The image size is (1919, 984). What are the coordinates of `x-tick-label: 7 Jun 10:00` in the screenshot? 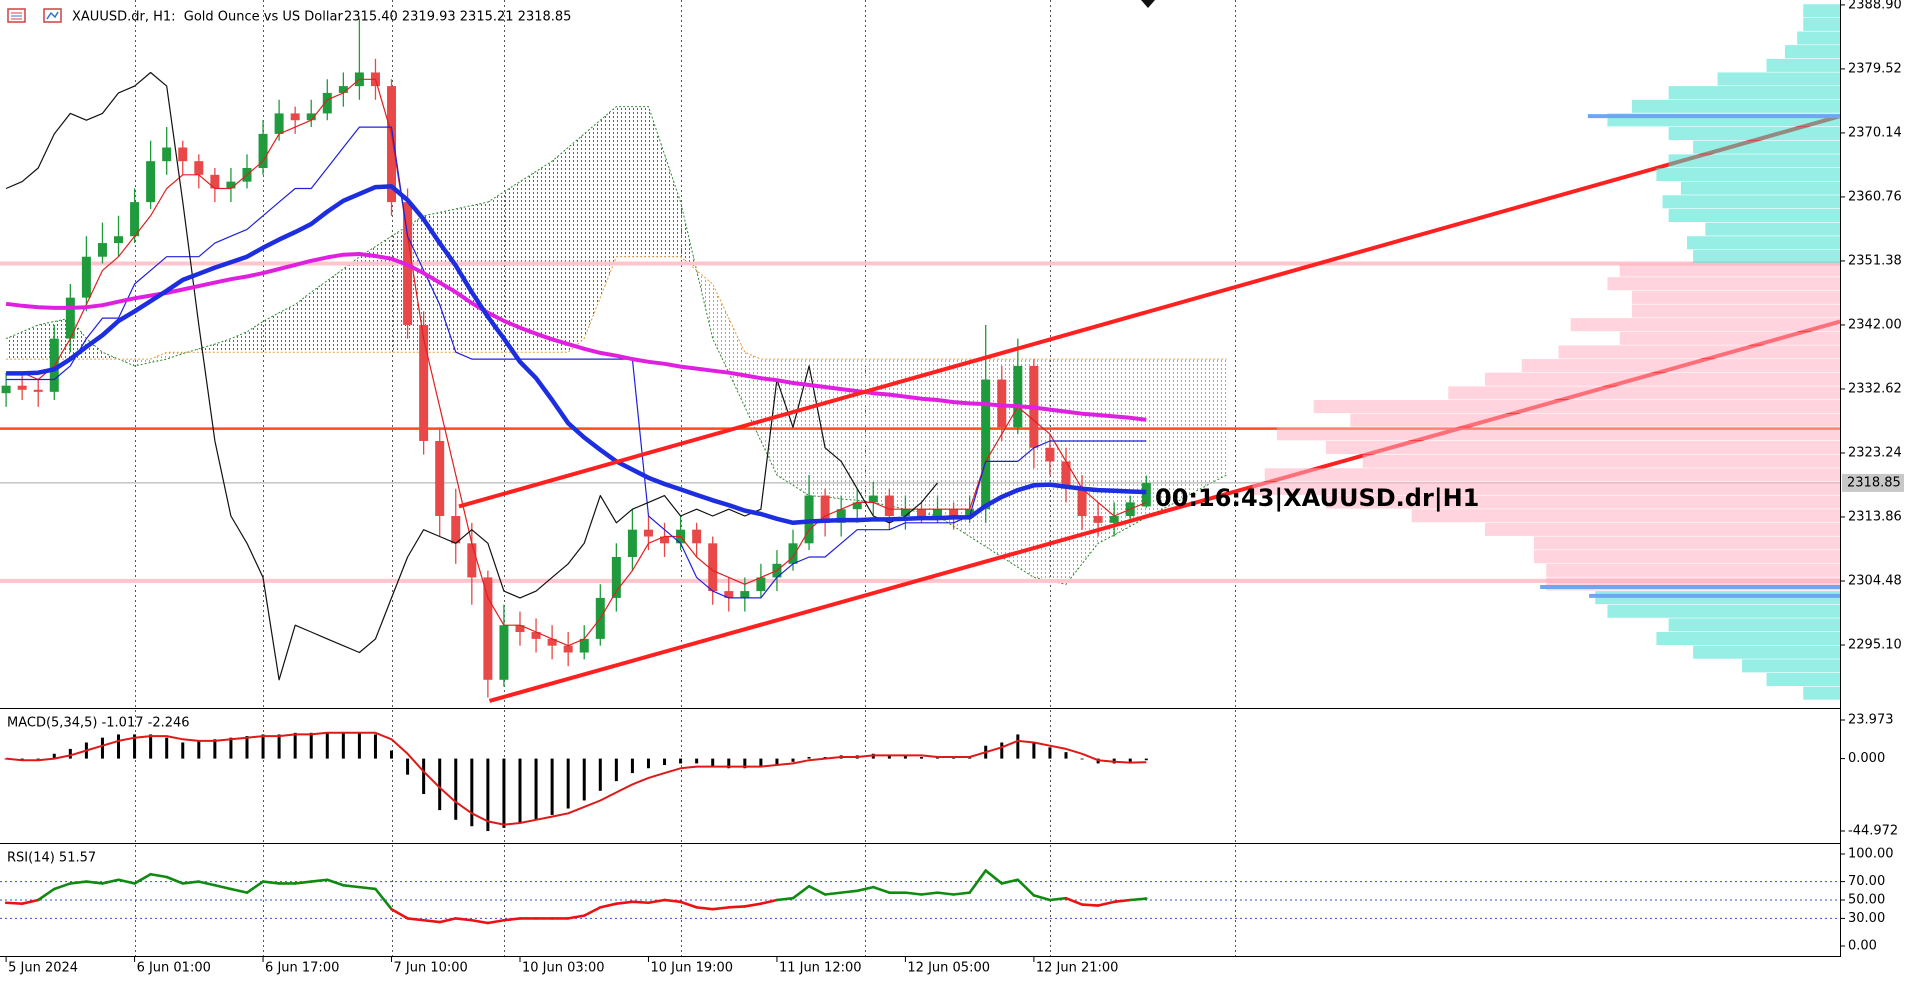 It's located at (431, 968).